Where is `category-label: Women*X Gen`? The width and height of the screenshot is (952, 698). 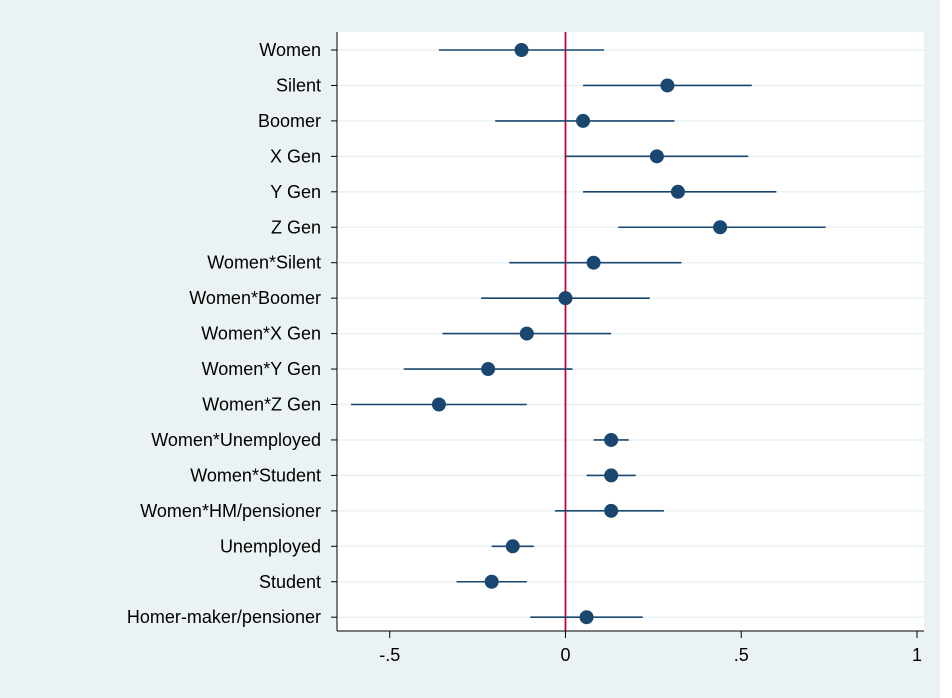 category-label: Women*X Gen is located at coordinates (261, 334).